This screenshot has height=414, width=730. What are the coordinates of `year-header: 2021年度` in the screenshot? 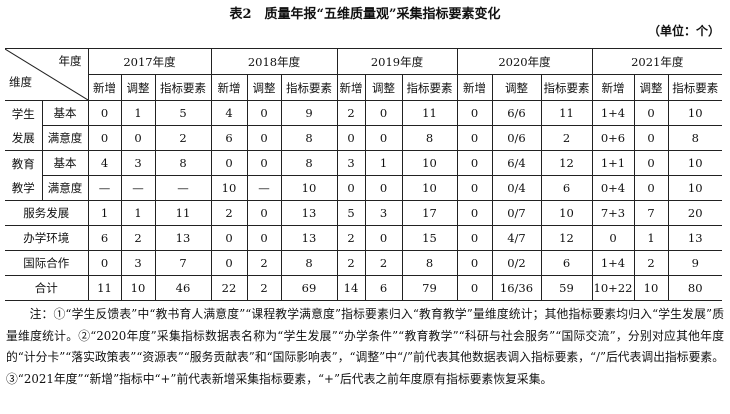 It's located at (656, 61).